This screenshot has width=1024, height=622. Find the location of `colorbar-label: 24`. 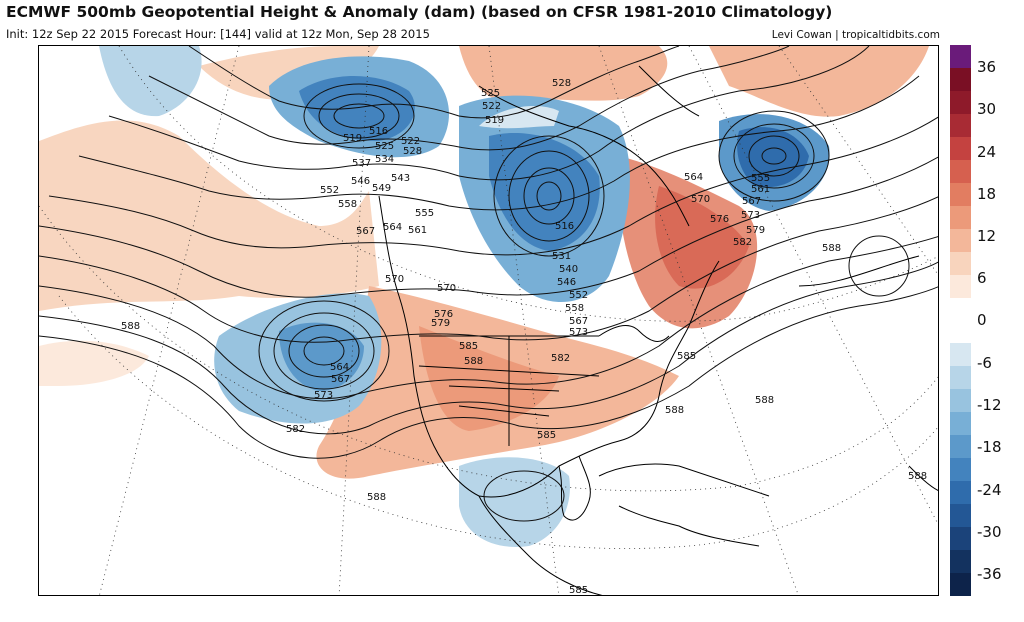

colorbar-label: 24 is located at coordinates (987, 152).